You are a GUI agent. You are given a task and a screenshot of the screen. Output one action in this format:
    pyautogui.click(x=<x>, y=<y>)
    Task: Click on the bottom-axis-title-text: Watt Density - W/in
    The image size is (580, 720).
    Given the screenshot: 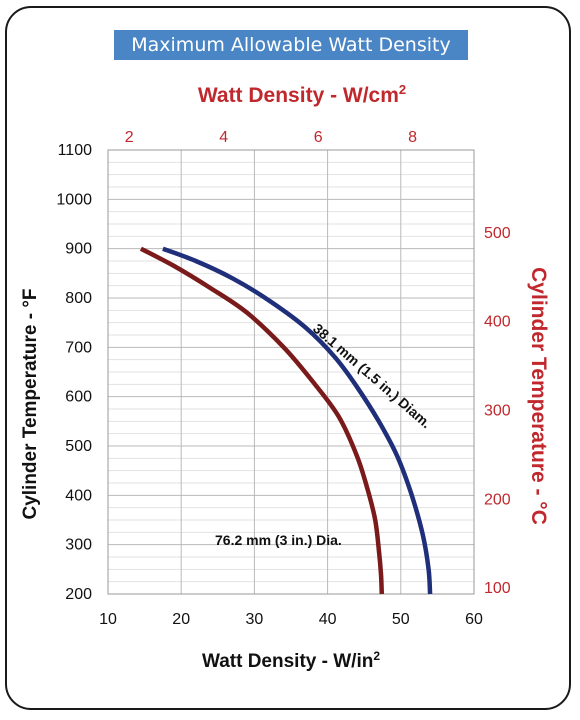 What is the action you would take?
    pyautogui.click(x=287, y=661)
    